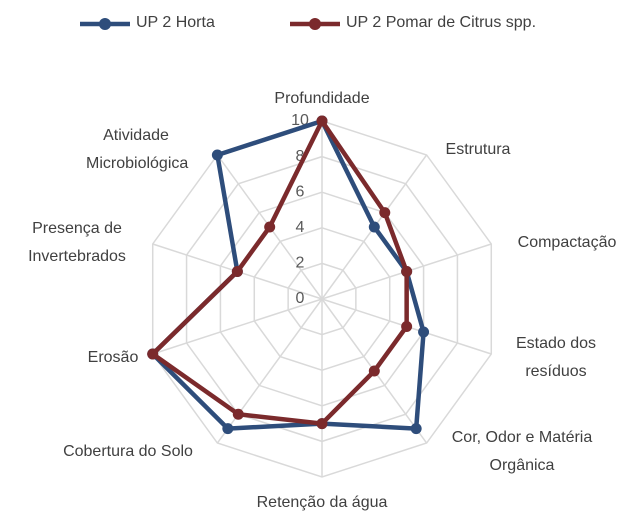 The width and height of the screenshot is (632, 517). Describe the element at coordinates (441, 22) in the screenshot. I see `legend-label: UP 2 Pomar de Citrus spp.` at that location.